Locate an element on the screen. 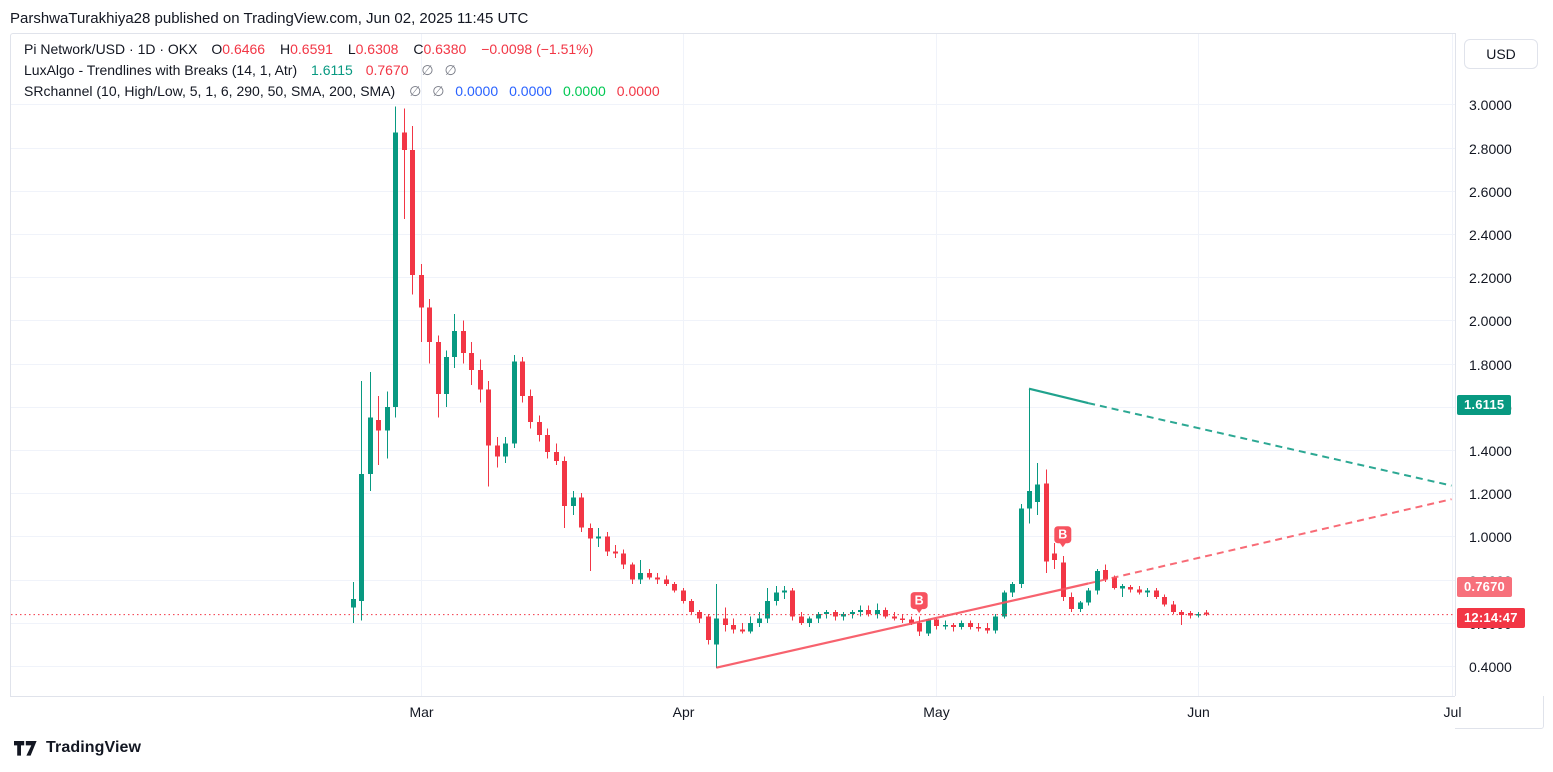 This screenshot has width=1553, height=772. trendline-upper-dashed is located at coordinates (1269, 444).